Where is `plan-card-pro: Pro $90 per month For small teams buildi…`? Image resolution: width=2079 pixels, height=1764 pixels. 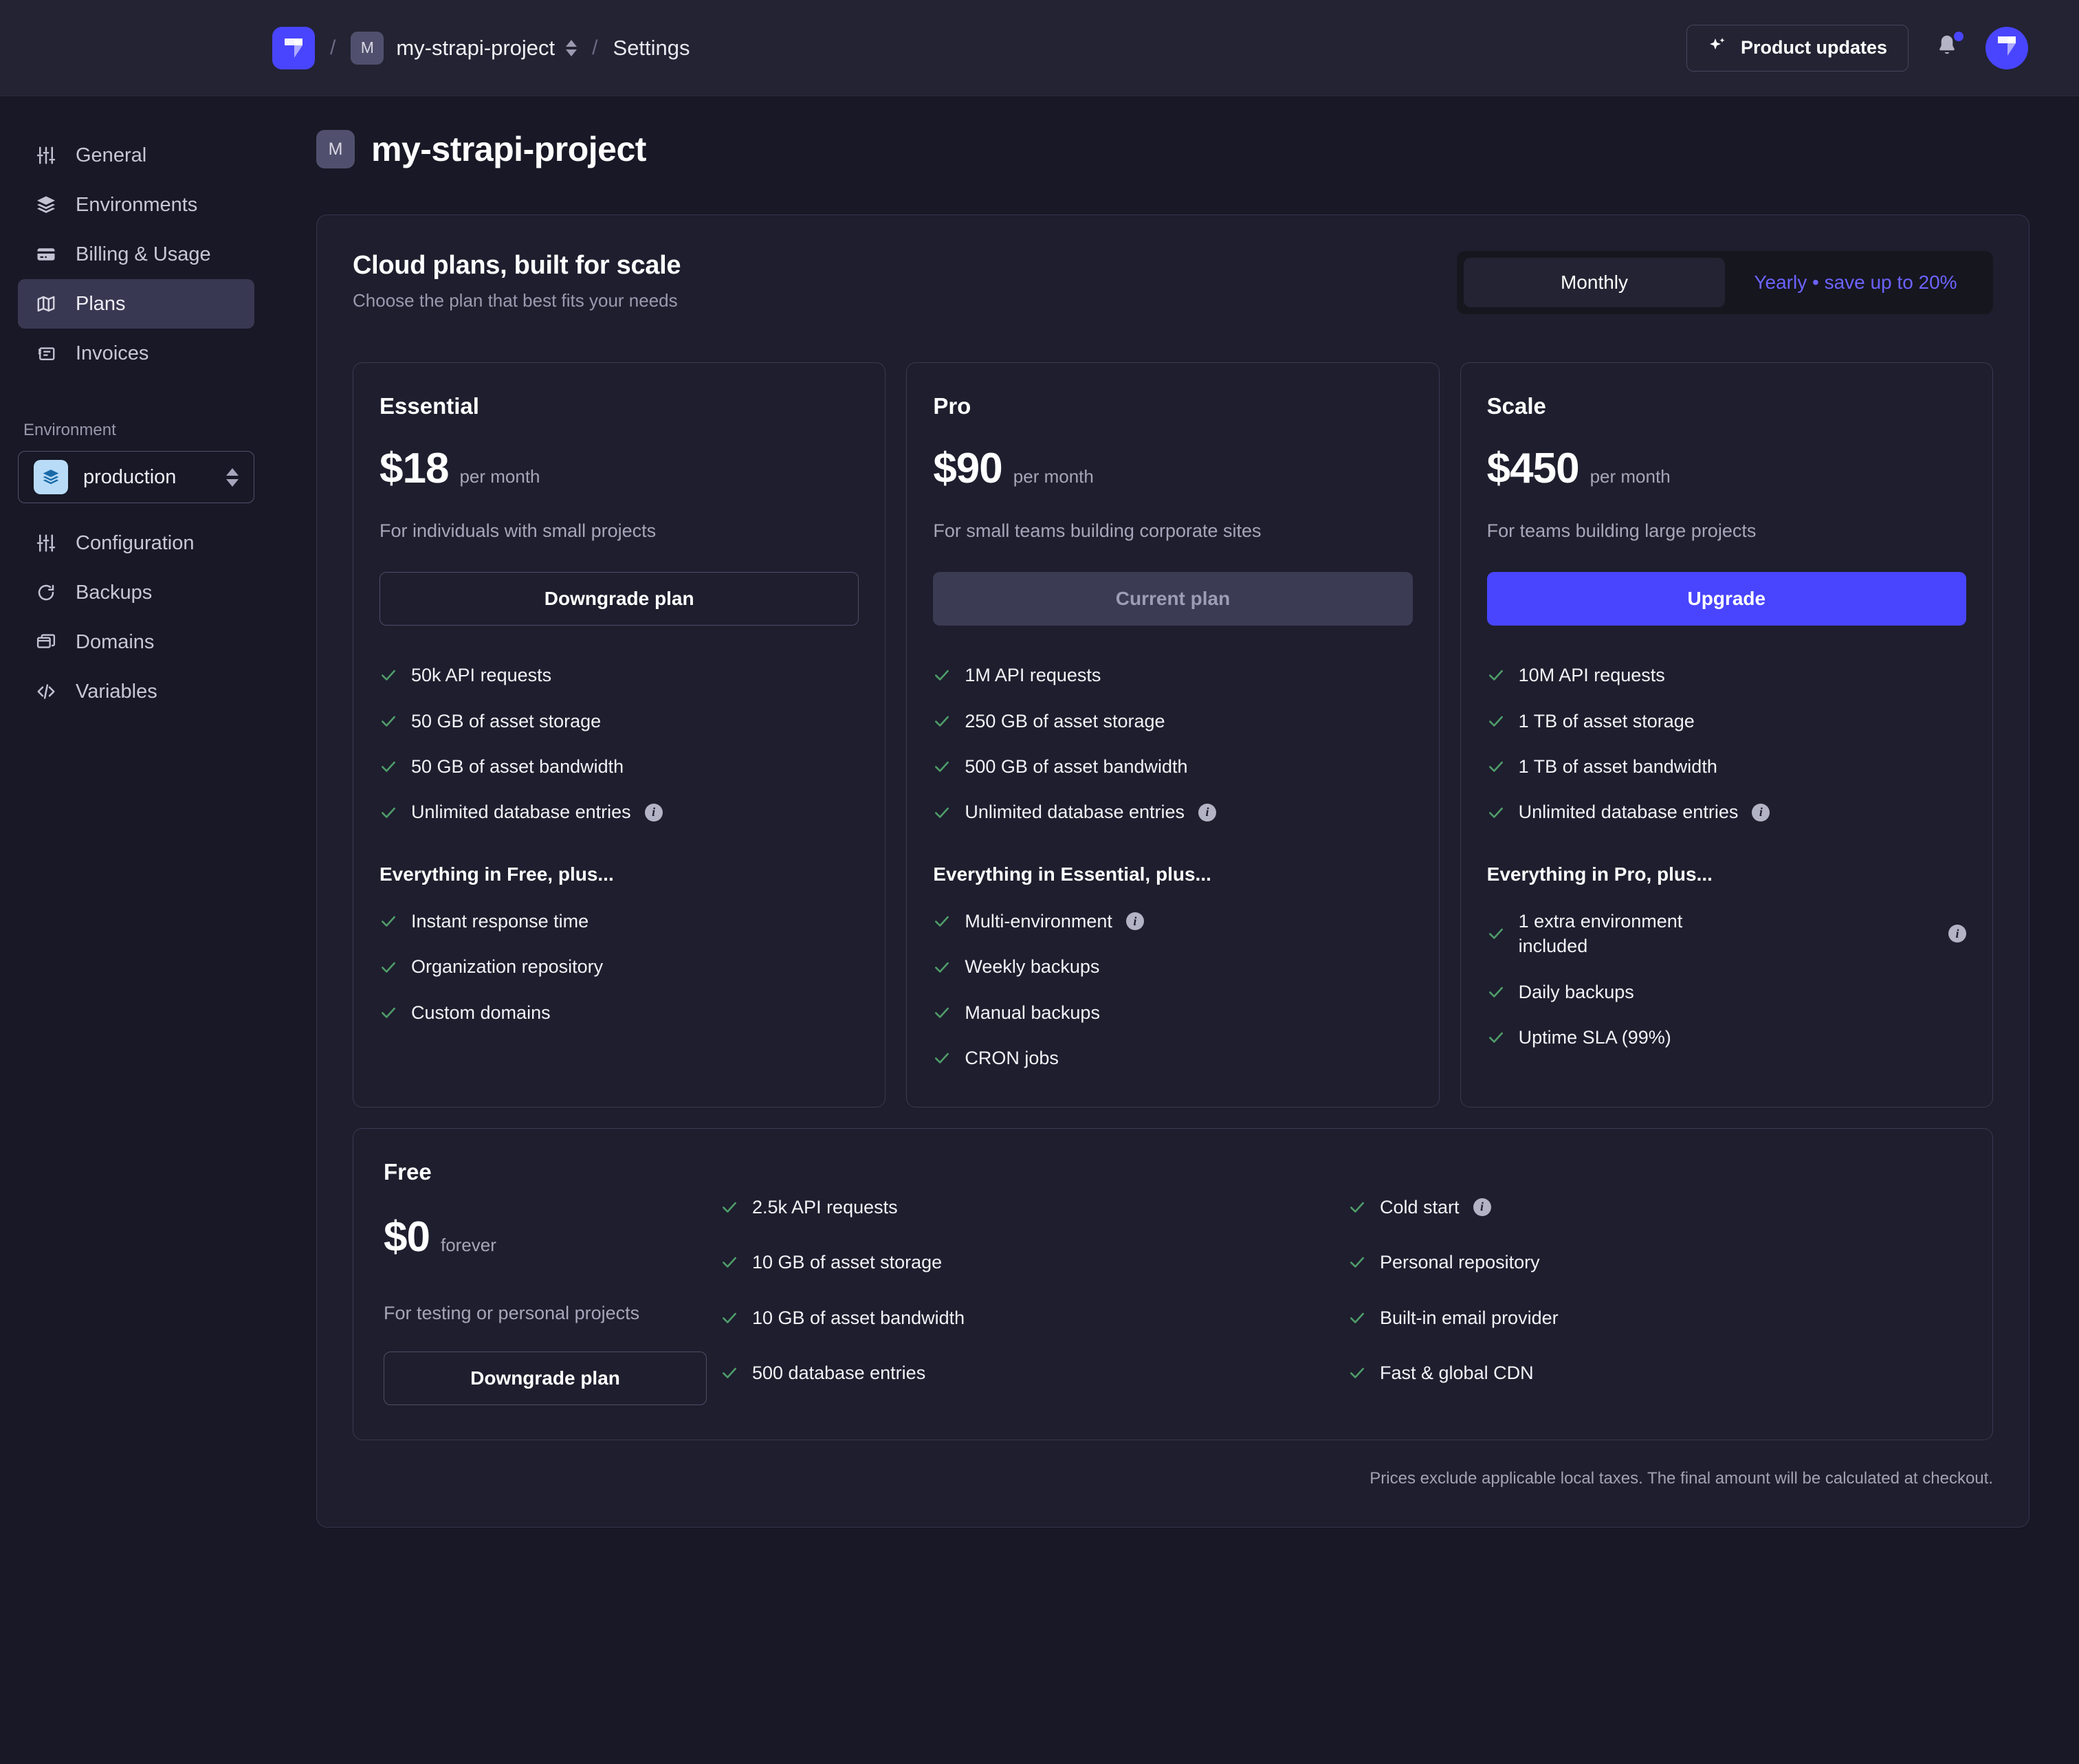 plan-card-pro: Pro $90 per month For small teams buildi… is located at coordinates (1173, 735).